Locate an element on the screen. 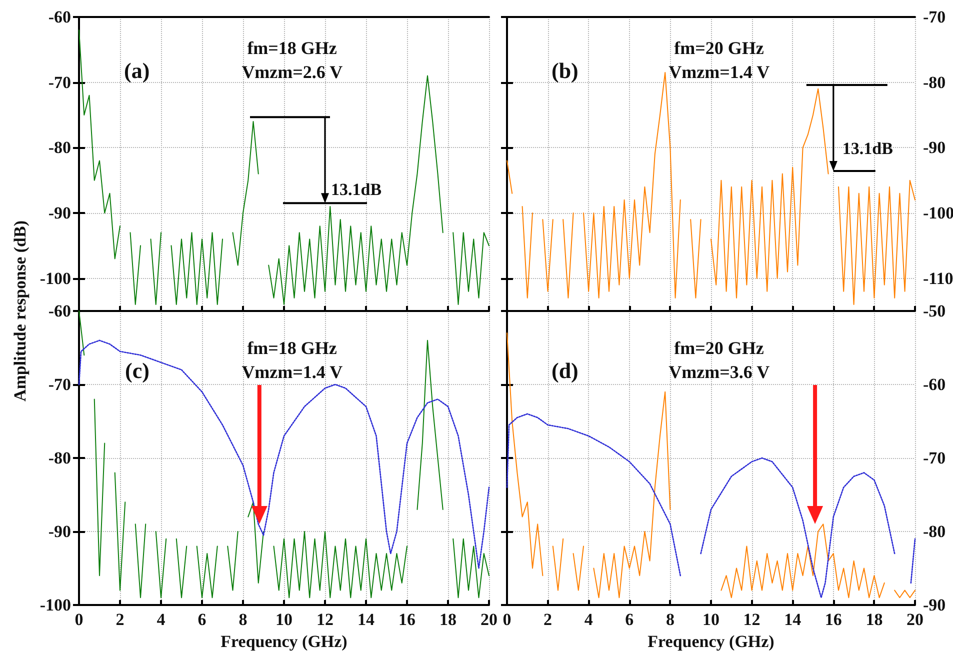 Image resolution: width=953 pixels, height=652 pixels. annotation: Vmzm=3.6 V is located at coordinates (719, 372).